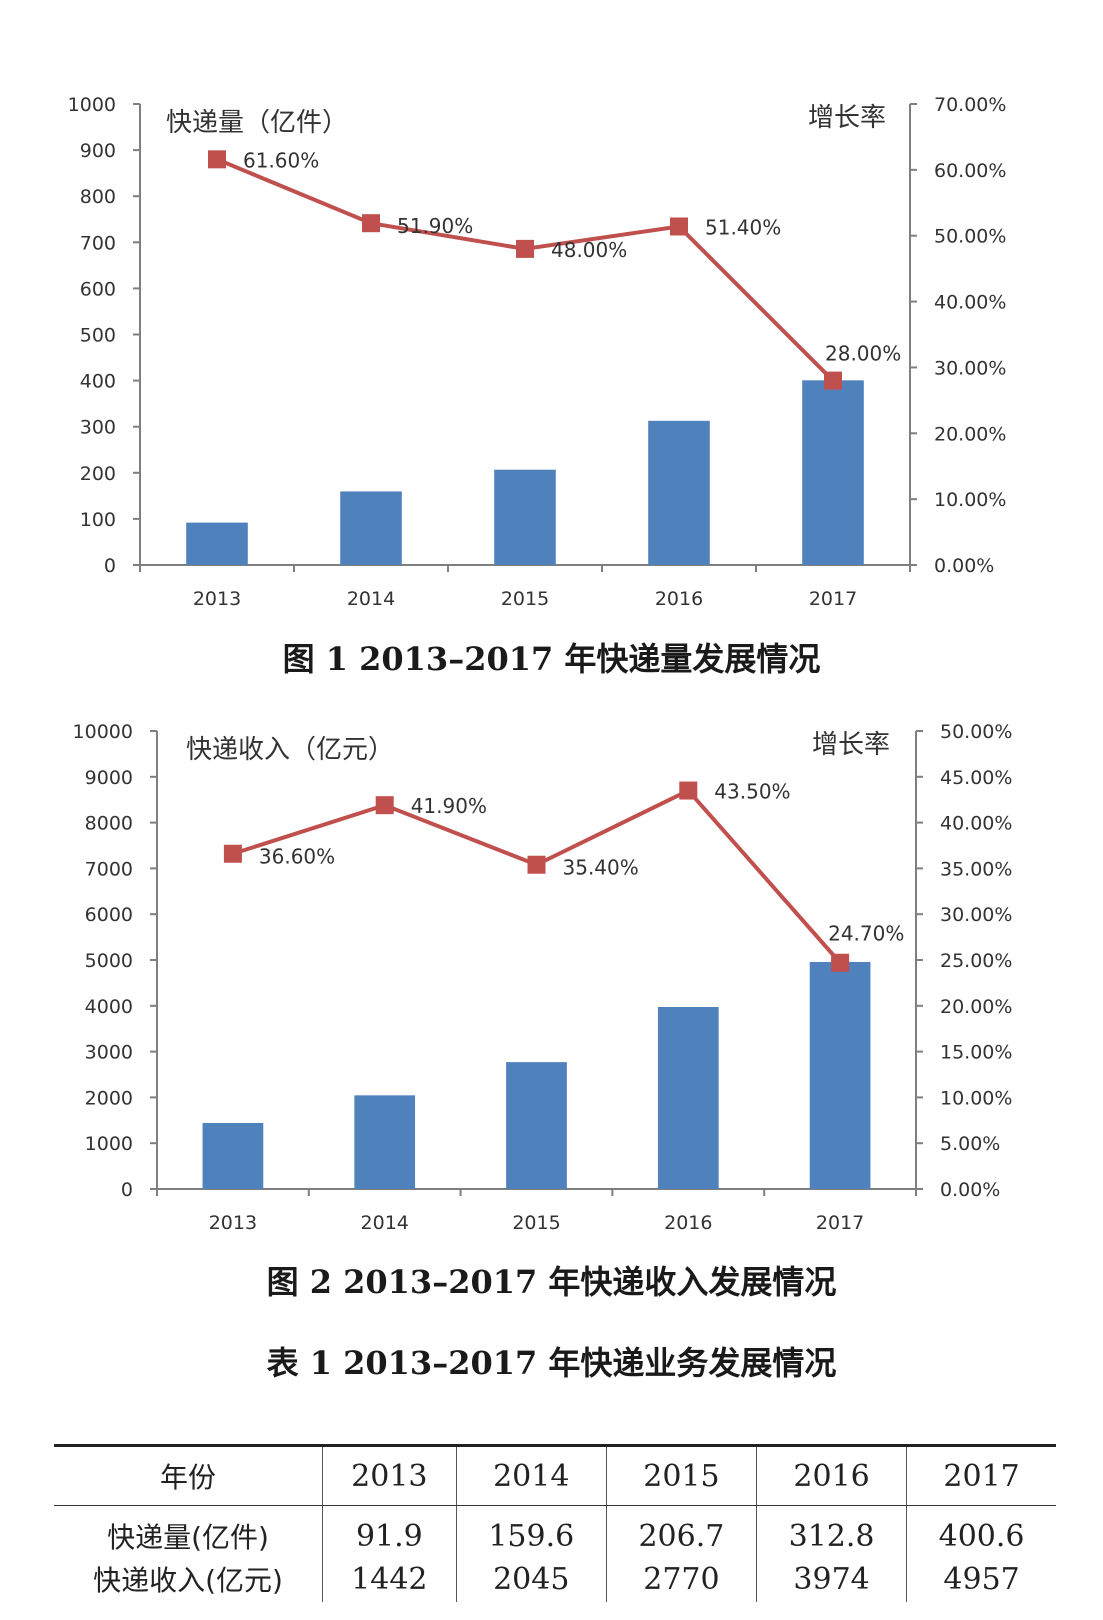 Image resolution: width=1103 pixels, height=1620 pixels. Describe the element at coordinates (109, 869) in the screenshot. I see `left-tick-label: 7000` at that location.